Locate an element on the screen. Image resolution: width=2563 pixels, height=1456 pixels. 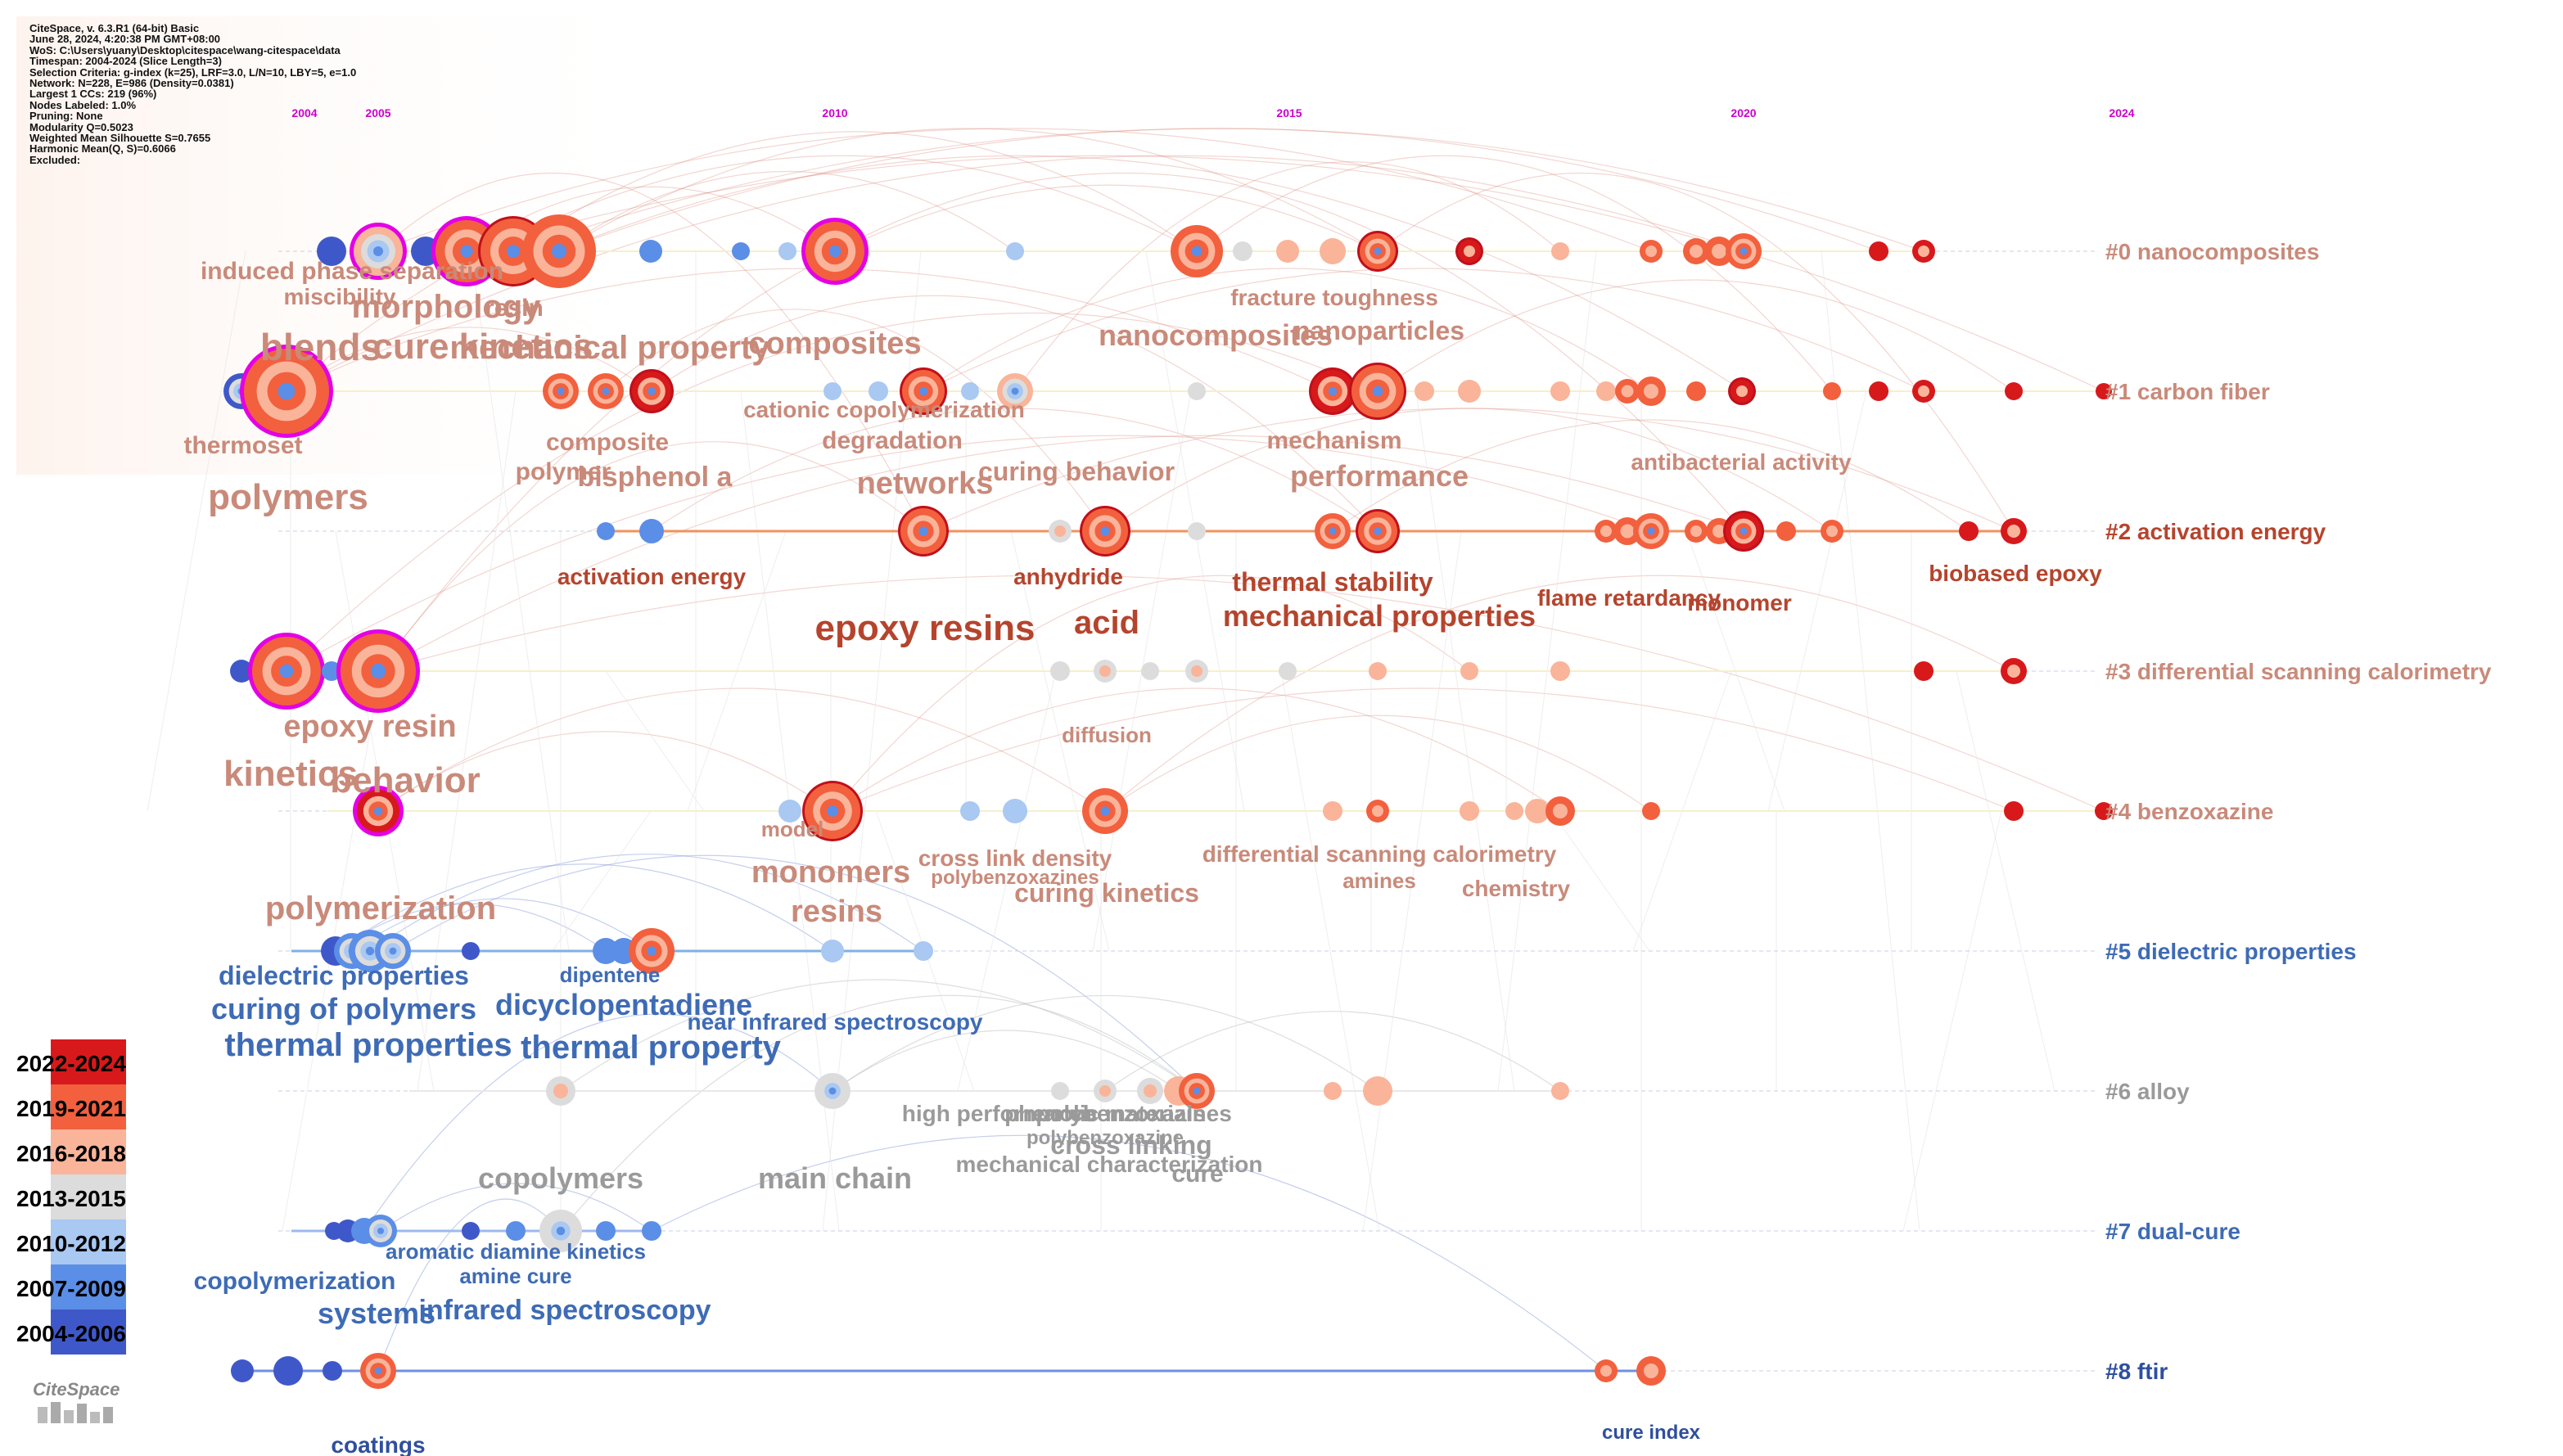
cluster-label: #0 nanocomposites is located at coordinates (2212, 251).